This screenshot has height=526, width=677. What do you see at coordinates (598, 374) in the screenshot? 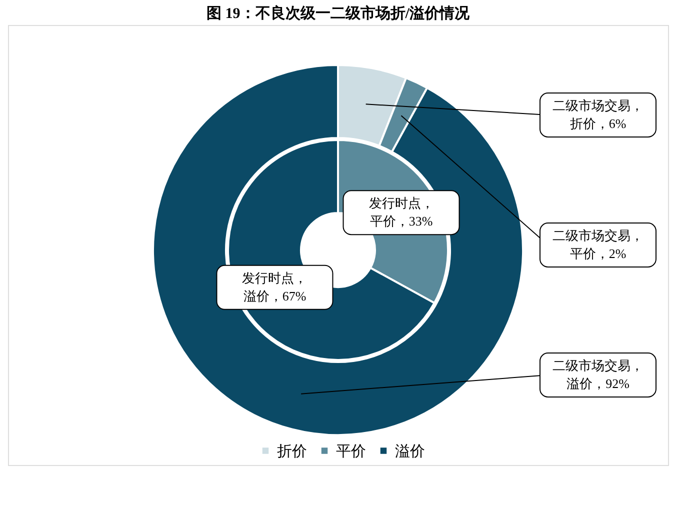
I see `data-label: 二级市场交易，溢价，92%` at bounding box center [598, 374].